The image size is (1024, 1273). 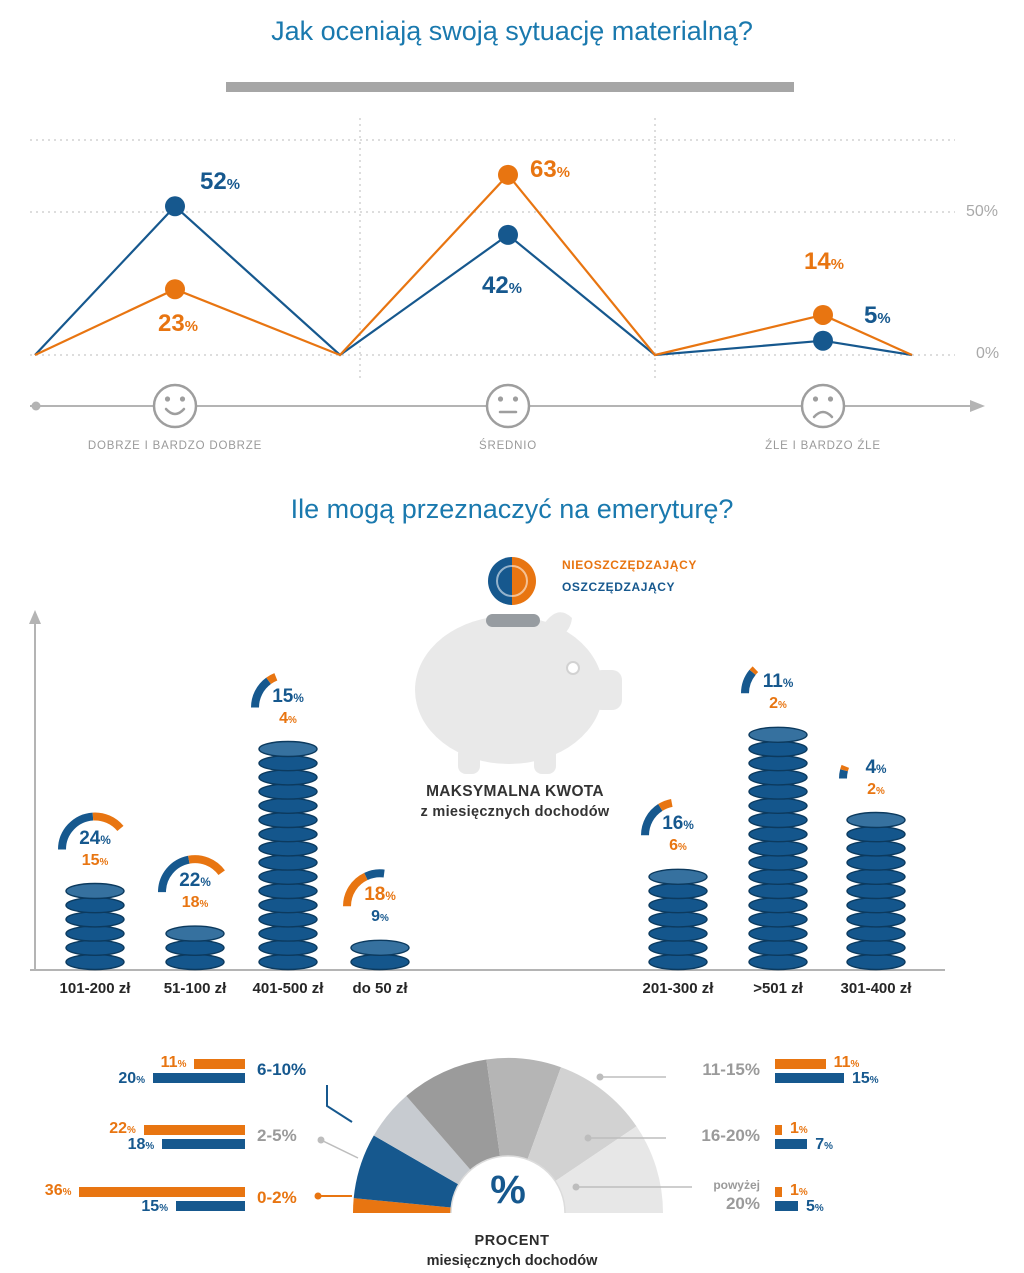 I want to click on stack-value-blue: 16%, so click(x=678, y=824).